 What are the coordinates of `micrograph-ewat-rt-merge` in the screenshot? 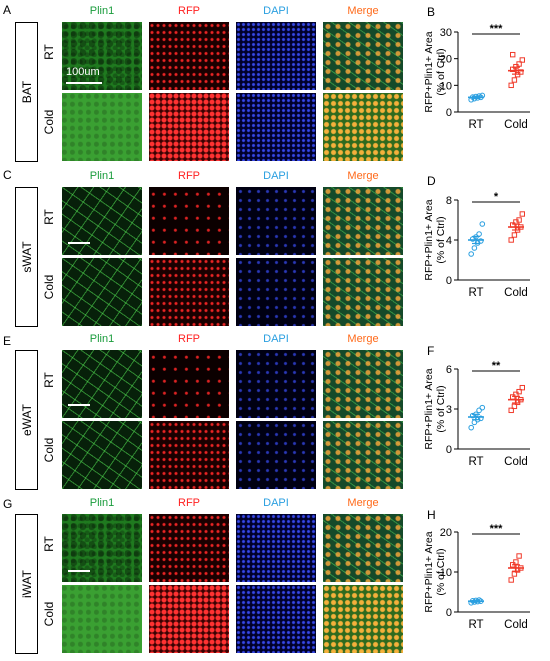 It's located at (363, 384).